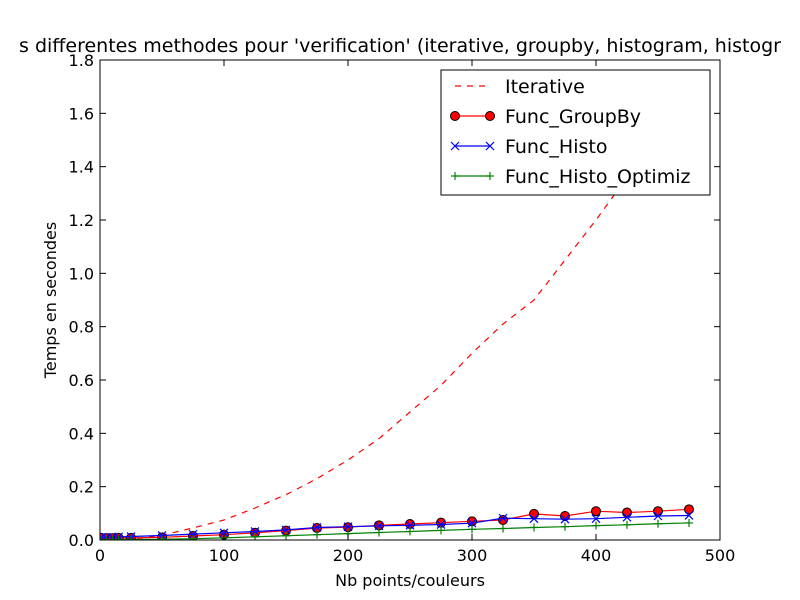  What do you see at coordinates (81, 273) in the screenshot?
I see `y-tick-label: 1.0` at bounding box center [81, 273].